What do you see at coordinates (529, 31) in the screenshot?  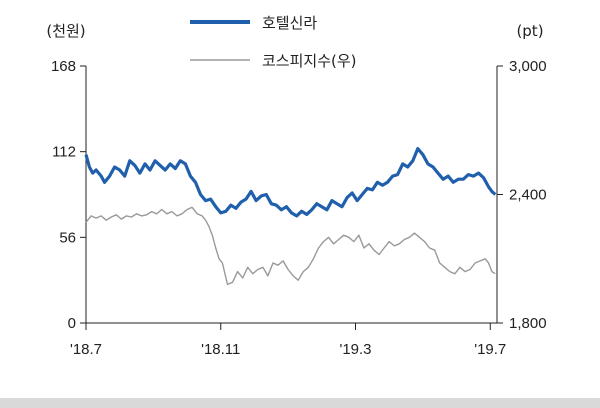 I see `right-axis-unit: (pt)` at bounding box center [529, 31].